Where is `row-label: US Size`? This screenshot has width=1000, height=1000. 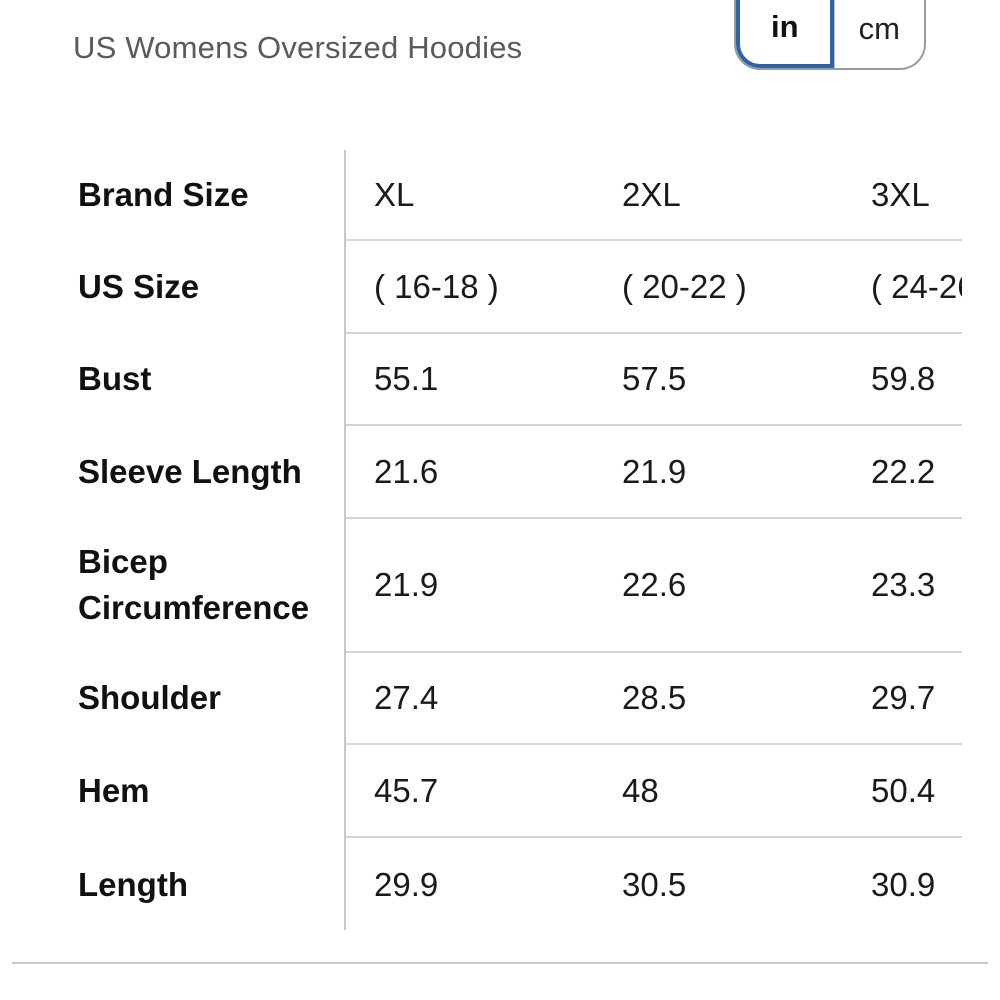 row-label: US Size is located at coordinates (204, 286).